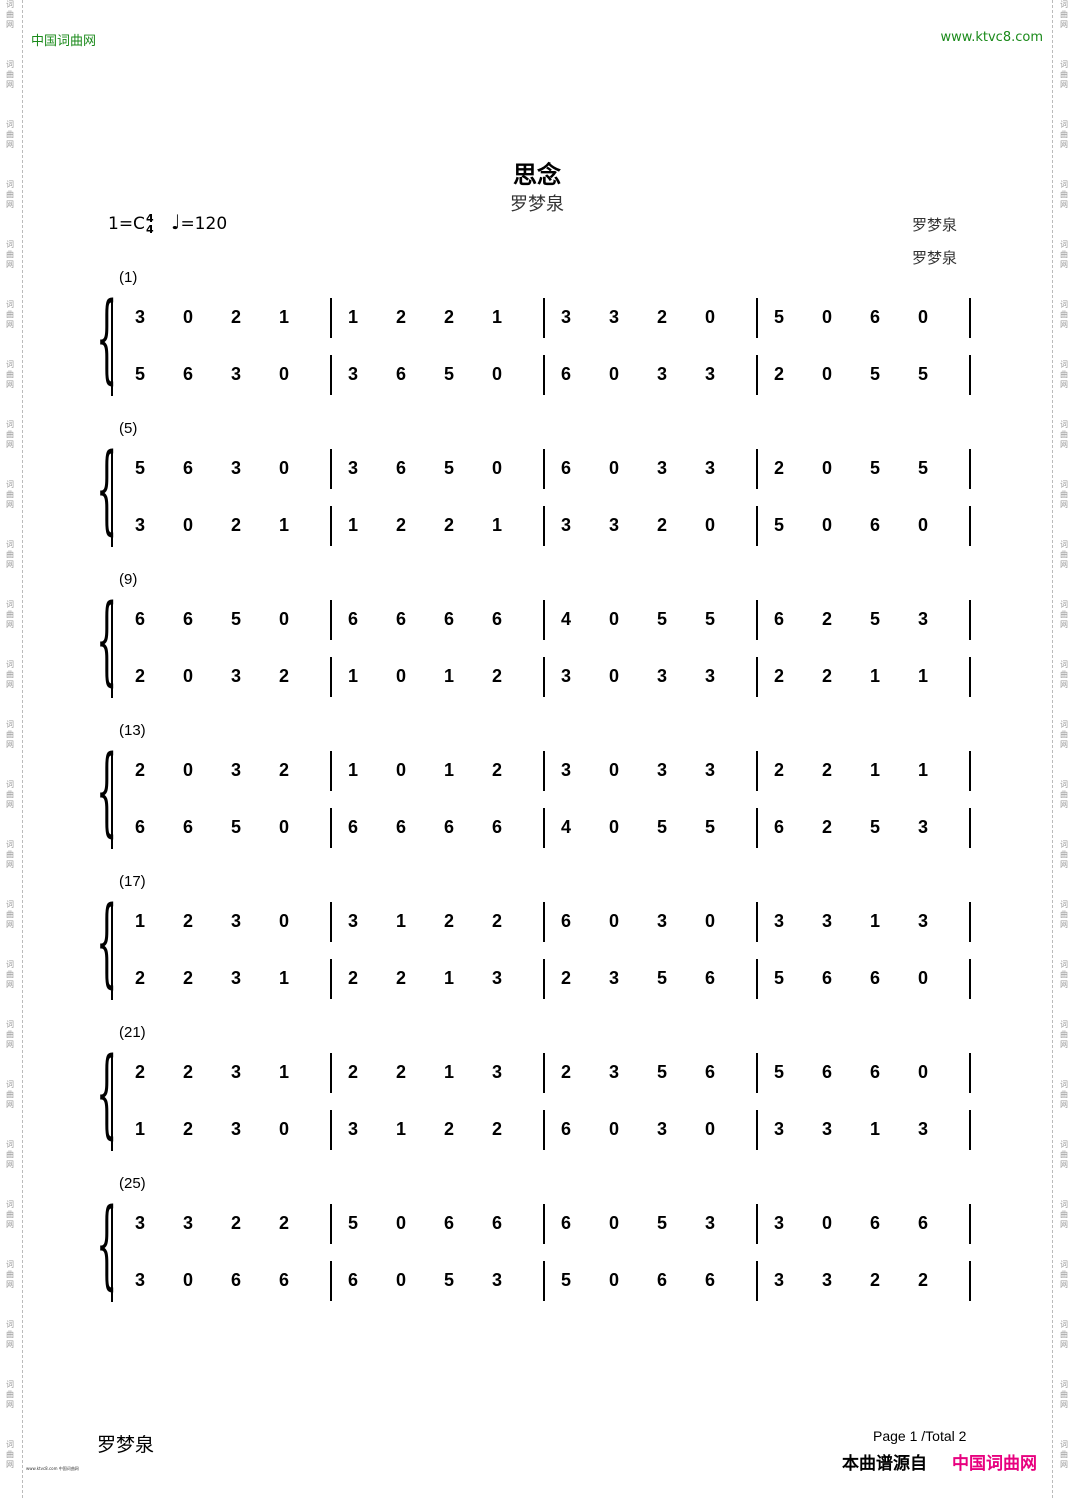 This screenshot has width=1074, height=1498. What do you see at coordinates (126, 1445) in the screenshot?
I see `footer-author: 罗梦泉` at bounding box center [126, 1445].